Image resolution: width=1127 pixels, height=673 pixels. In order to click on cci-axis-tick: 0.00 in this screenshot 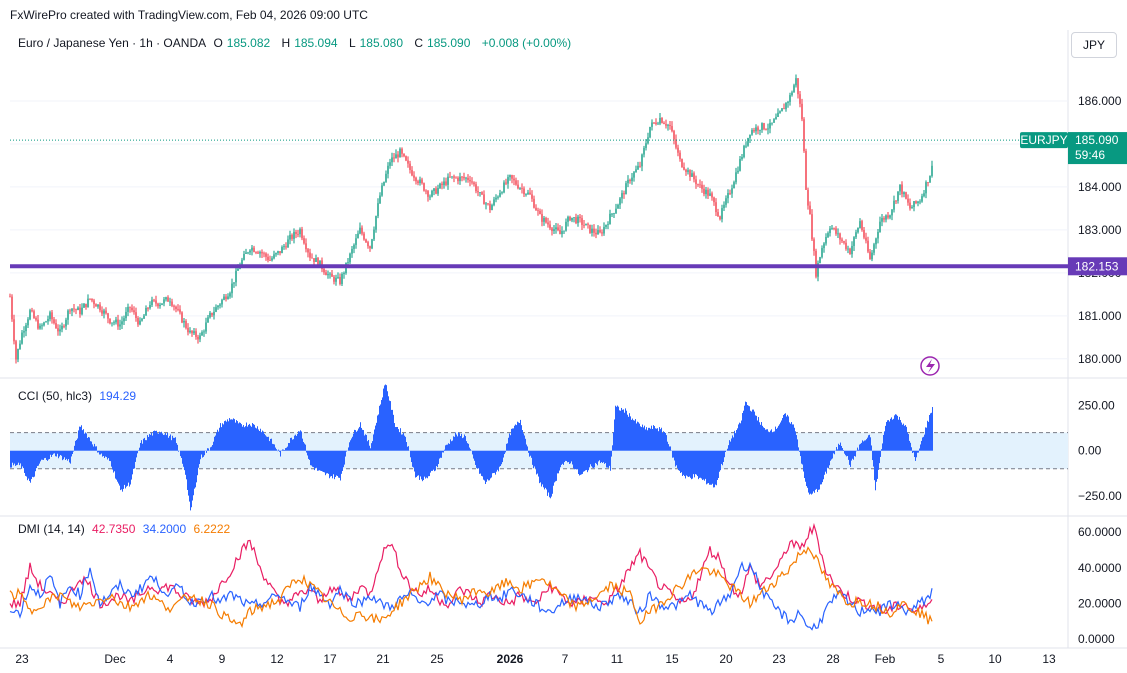, I will do `click(1090, 451)`.